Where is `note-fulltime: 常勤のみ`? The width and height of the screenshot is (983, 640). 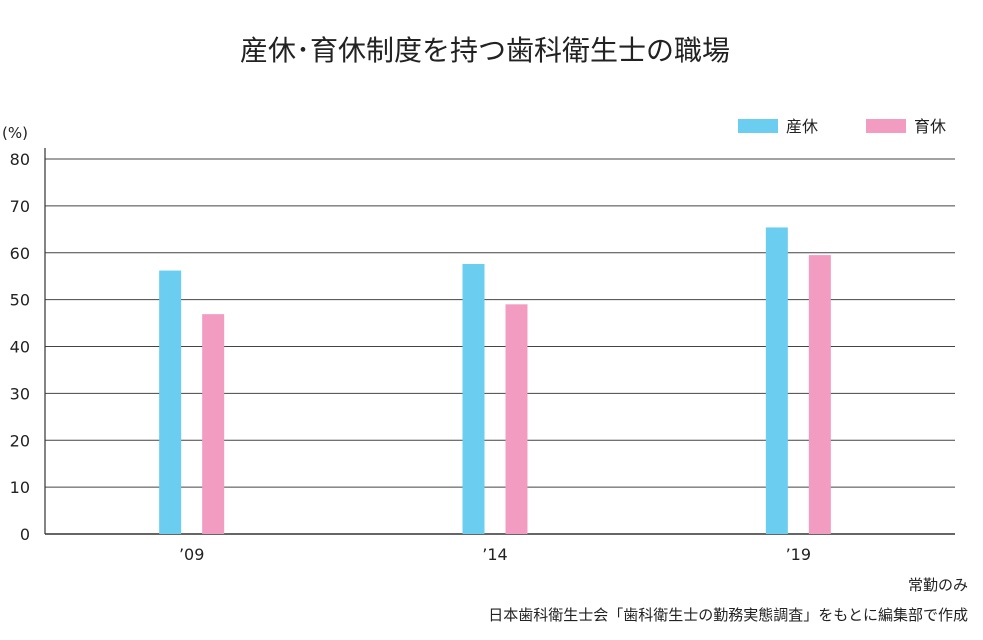
note-fulltime: 常勤のみ is located at coordinates (938, 585).